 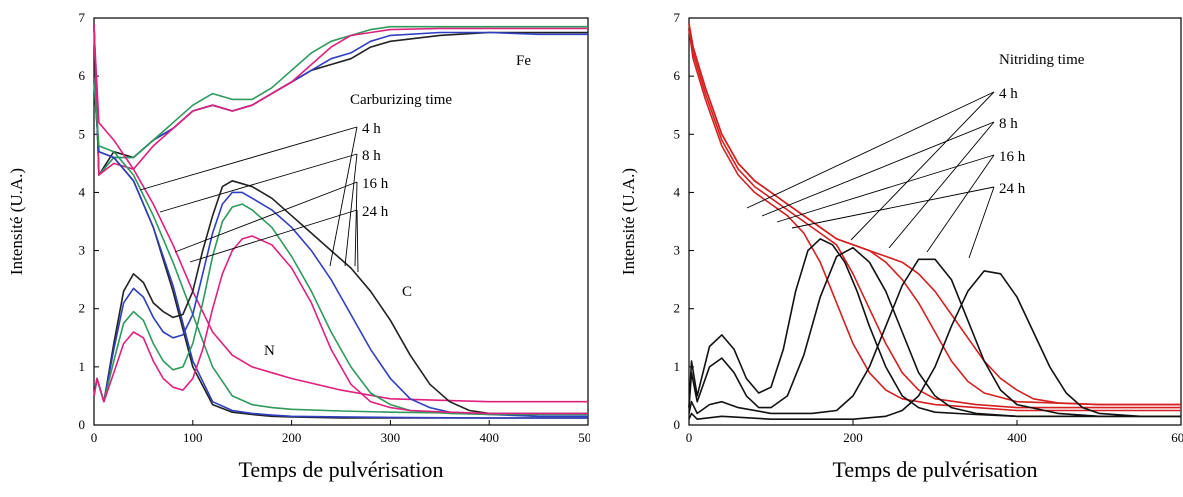 What do you see at coordinates (677, 75) in the screenshot?
I see `nitr-y-tick-label: 6` at bounding box center [677, 75].